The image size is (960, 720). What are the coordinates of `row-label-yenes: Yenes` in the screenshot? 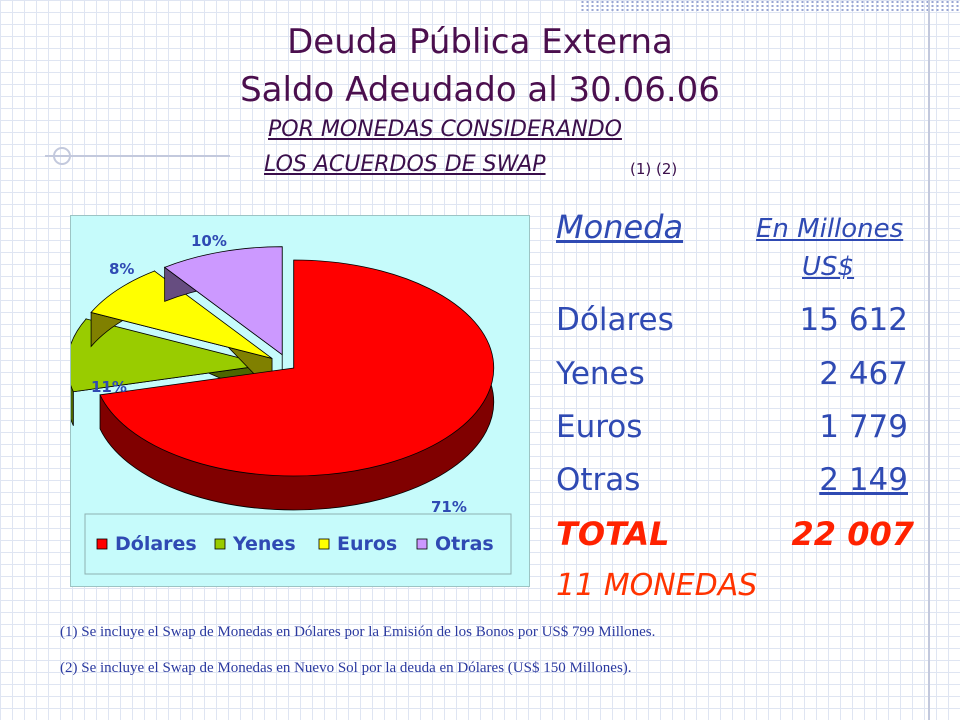 It's located at (600, 374).